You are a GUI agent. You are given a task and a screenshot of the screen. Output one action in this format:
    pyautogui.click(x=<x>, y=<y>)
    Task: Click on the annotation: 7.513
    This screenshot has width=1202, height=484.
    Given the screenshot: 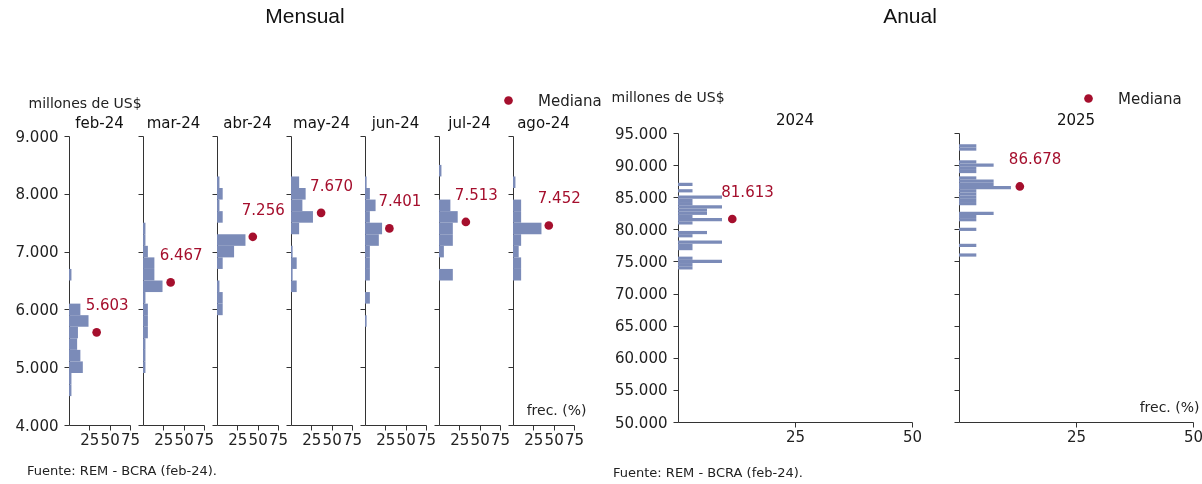 What is the action you would take?
    pyautogui.click(x=476, y=194)
    